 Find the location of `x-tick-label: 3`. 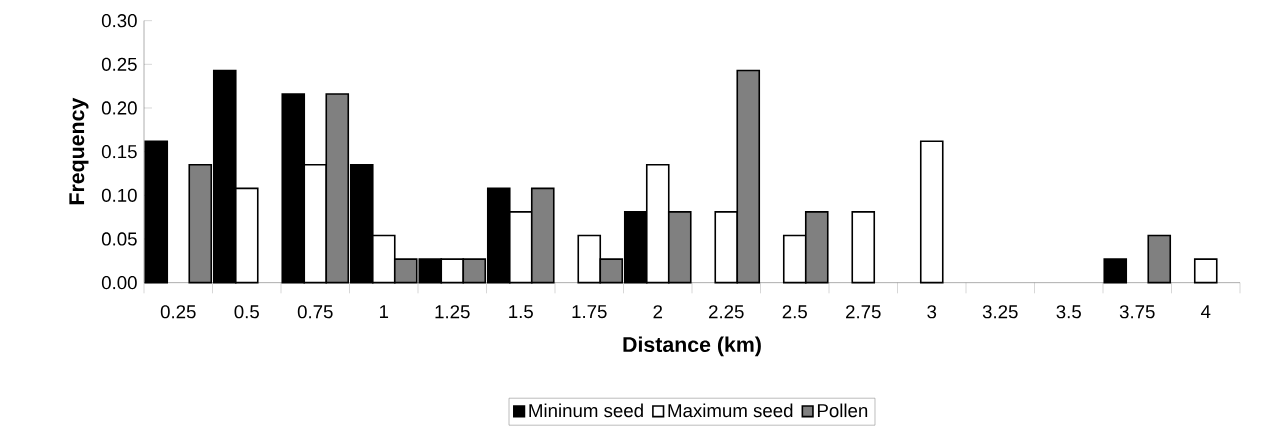

x-tick-label: 3 is located at coordinates (932, 312).